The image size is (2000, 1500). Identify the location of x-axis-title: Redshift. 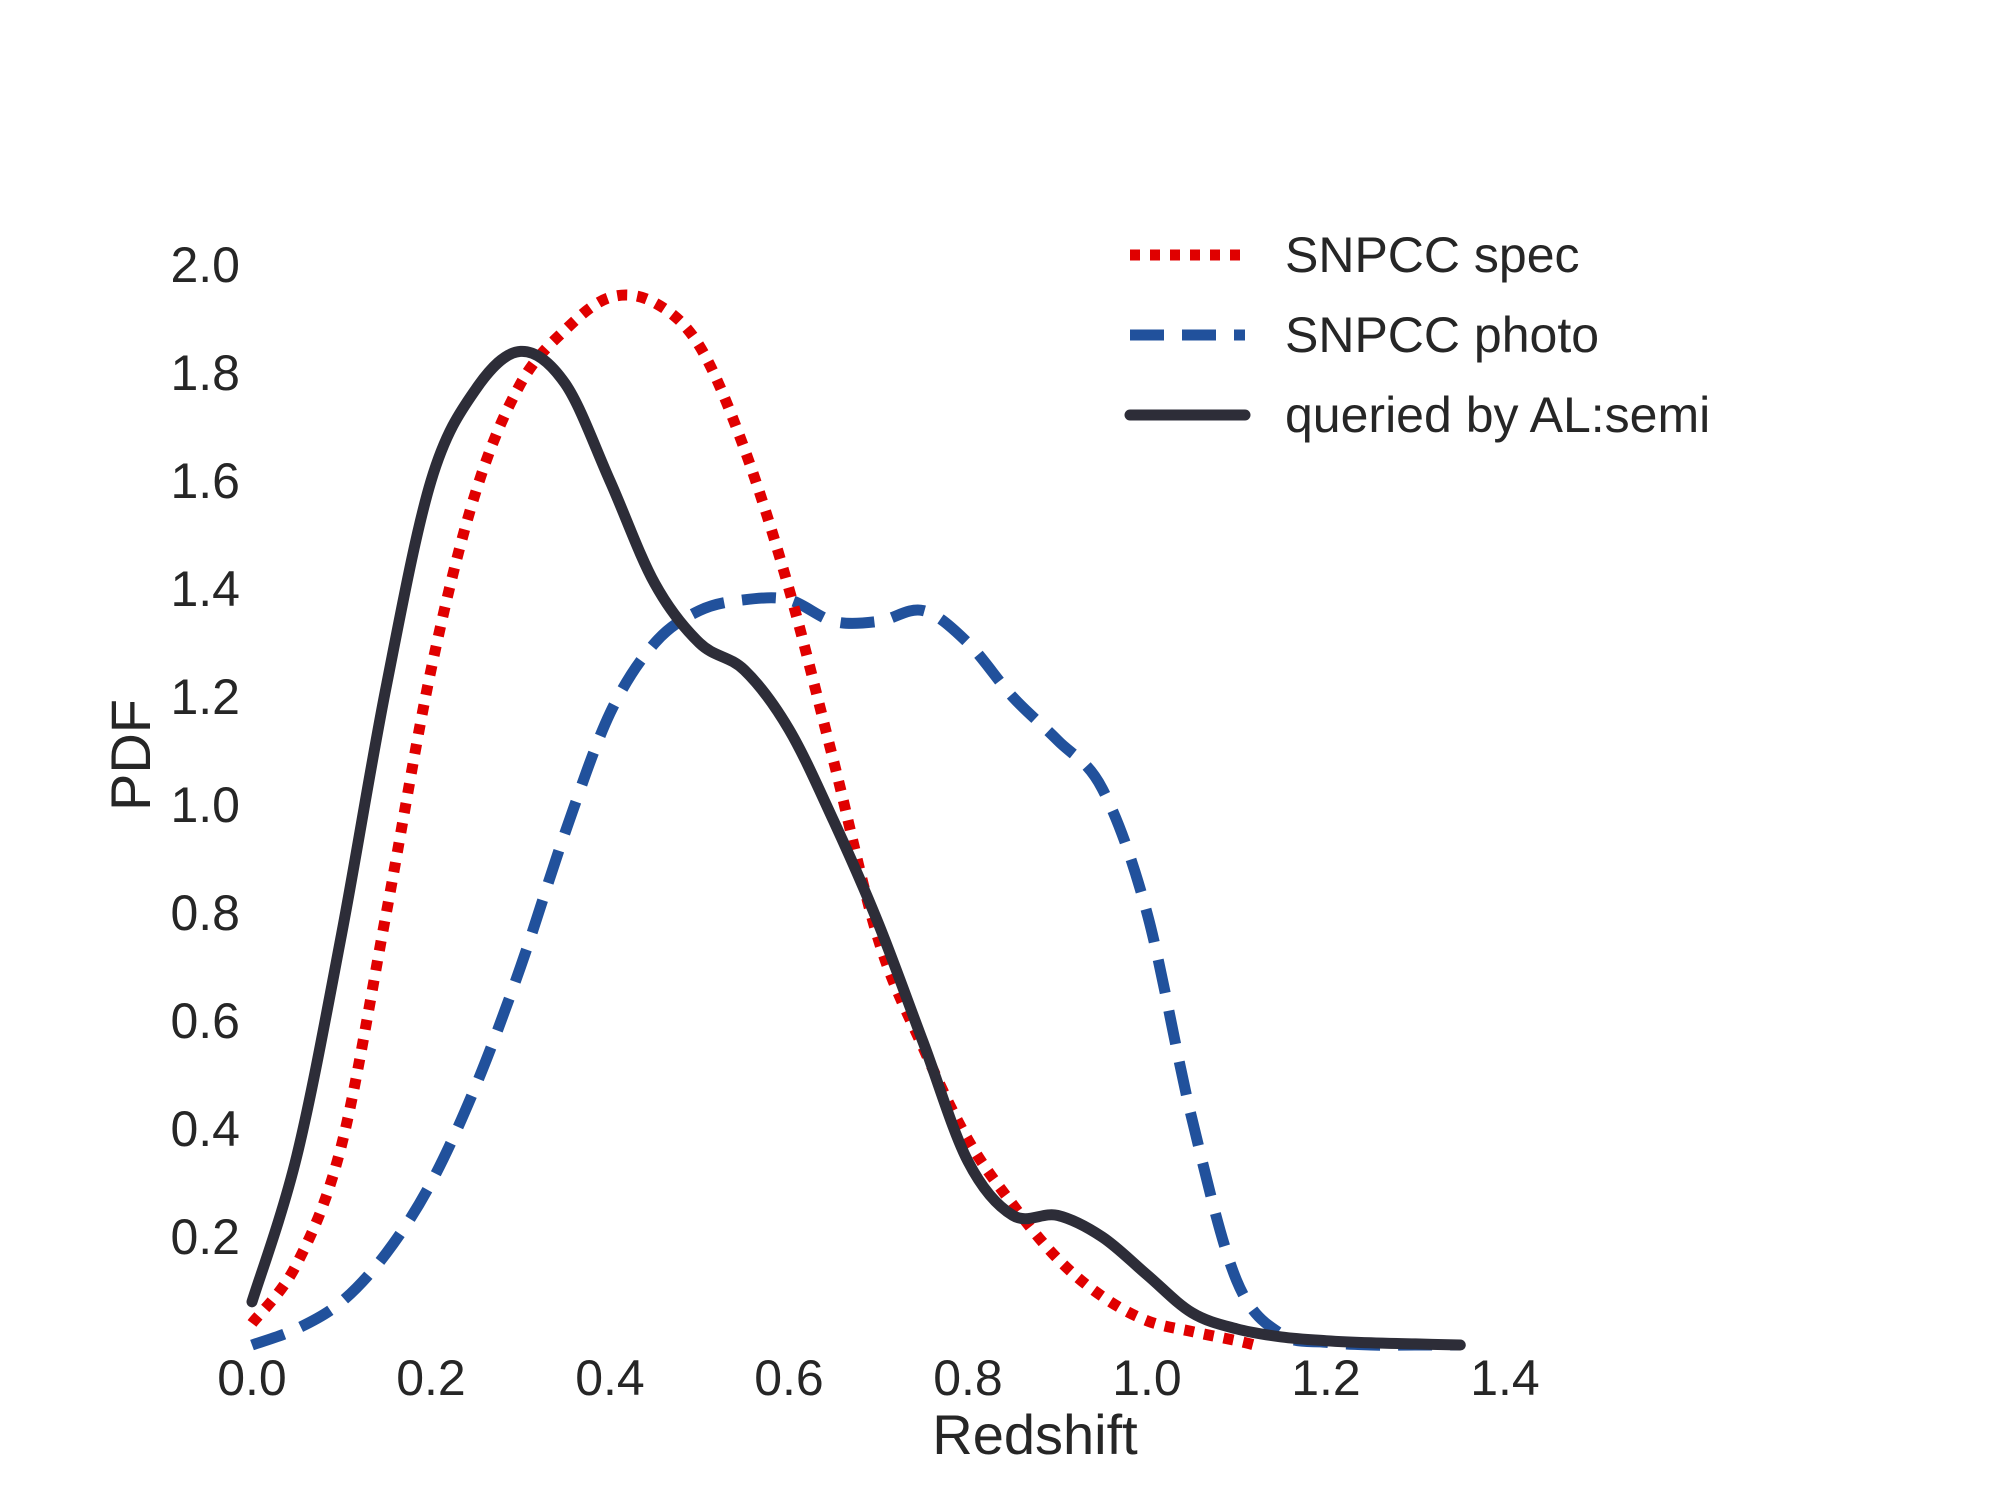
(1035, 1434).